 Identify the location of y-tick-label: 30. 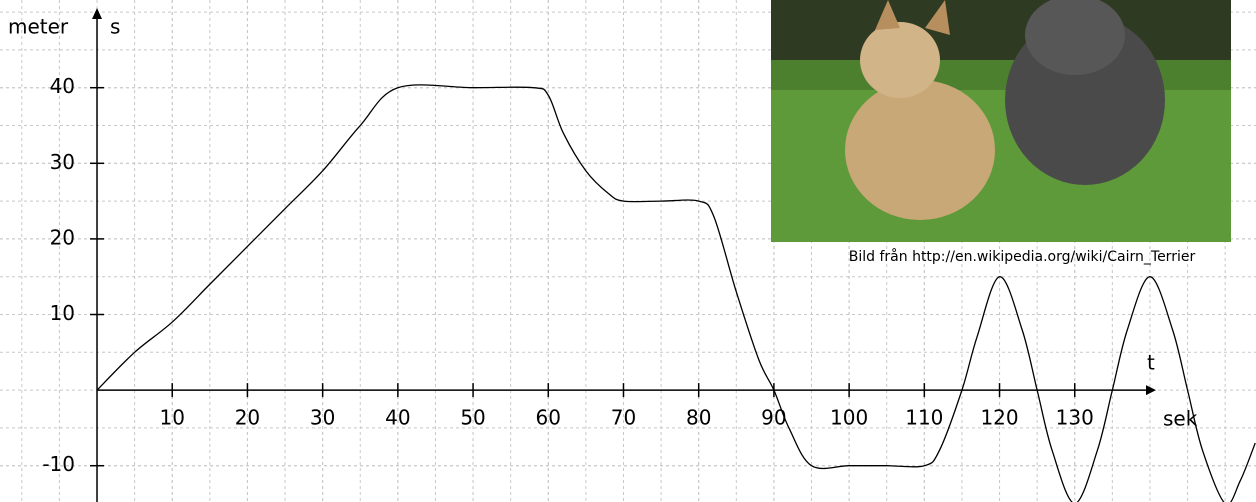
(62, 162).